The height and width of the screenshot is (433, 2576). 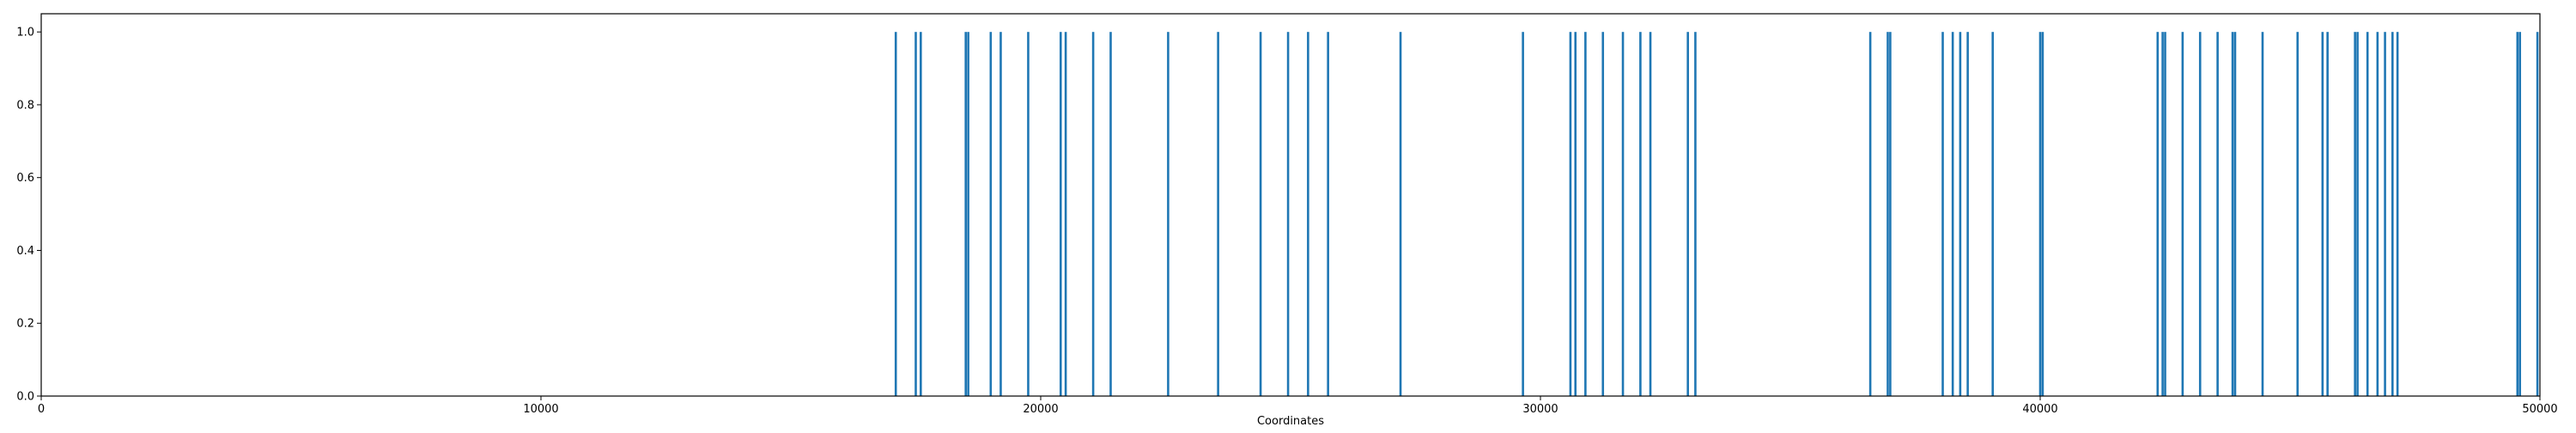 What do you see at coordinates (1290, 421) in the screenshot?
I see `x-axis-label: Coordinates` at bounding box center [1290, 421].